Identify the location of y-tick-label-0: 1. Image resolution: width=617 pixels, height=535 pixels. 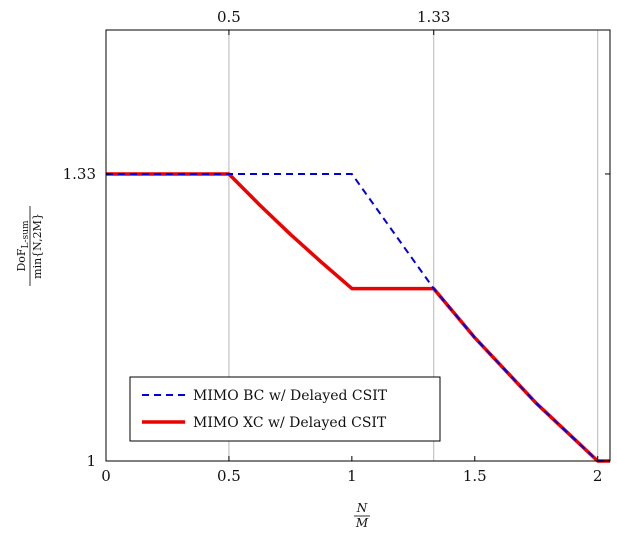
(91, 461).